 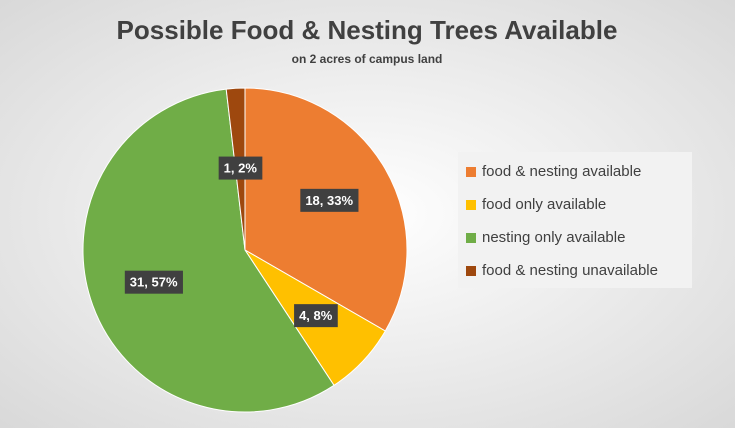 What do you see at coordinates (570, 270) in the screenshot?
I see `legend-label: food & nesting unavailable` at bounding box center [570, 270].